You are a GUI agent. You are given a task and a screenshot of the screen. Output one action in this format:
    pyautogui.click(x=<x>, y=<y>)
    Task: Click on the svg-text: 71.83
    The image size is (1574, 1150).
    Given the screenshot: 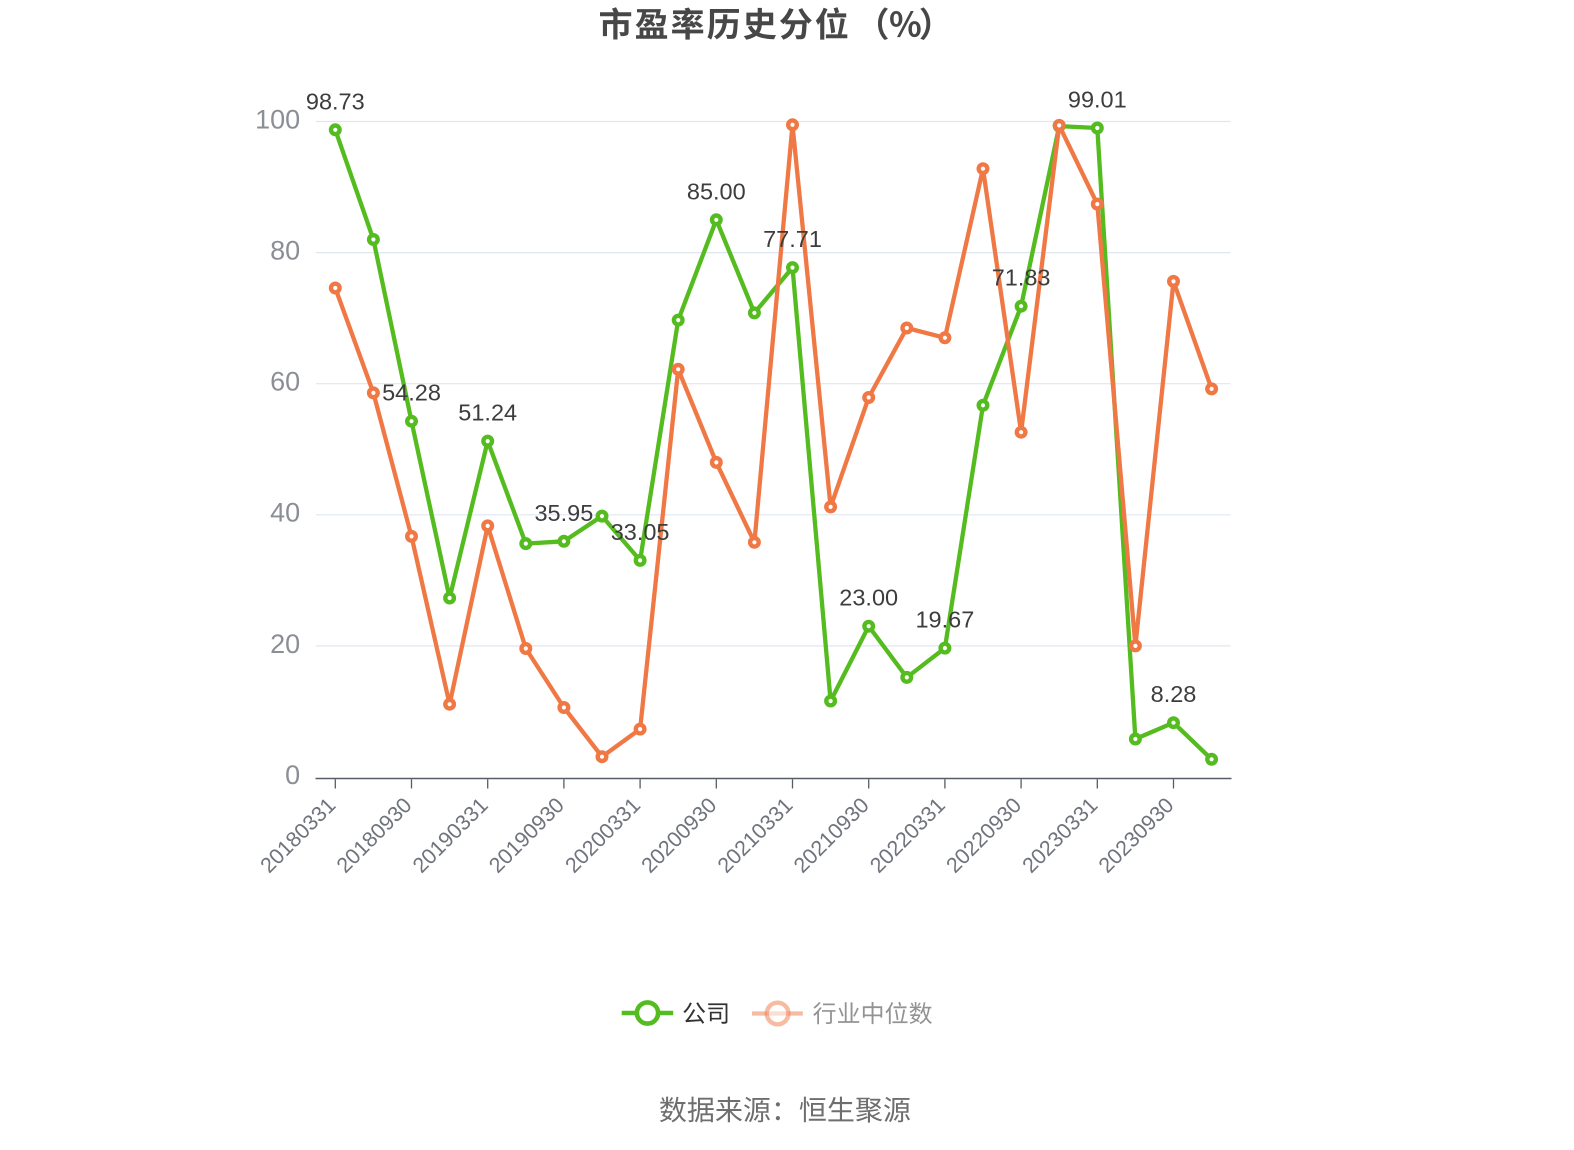 What is the action you would take?
    pyautogui.click(x=1021, y=278)
    